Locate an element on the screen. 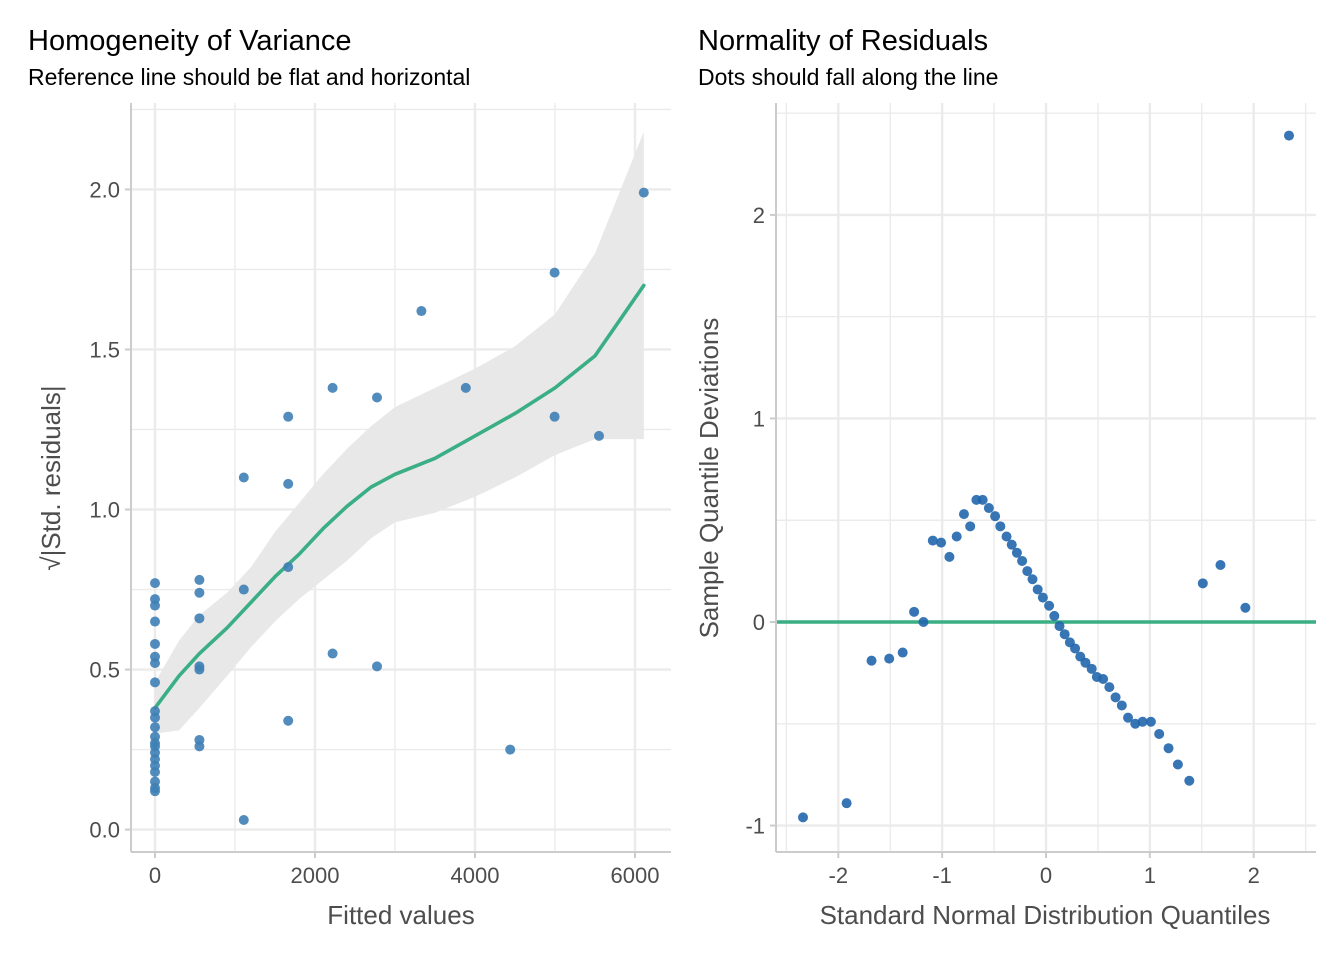 The image size is (1344, 960). x-tick-label: -1 is located at coordinates (942, 875).